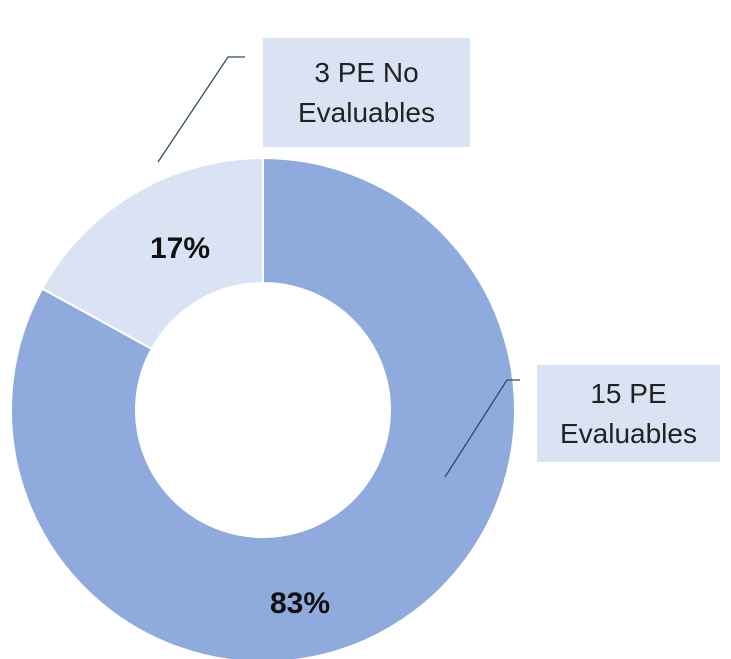 Image resolution: width=731 pixels, height=659 pixels. What do you see at coordinates (628, 413) in the screenshot?
I see `category-label: 15 PE Evaluables` at bounding box center [628, 413].